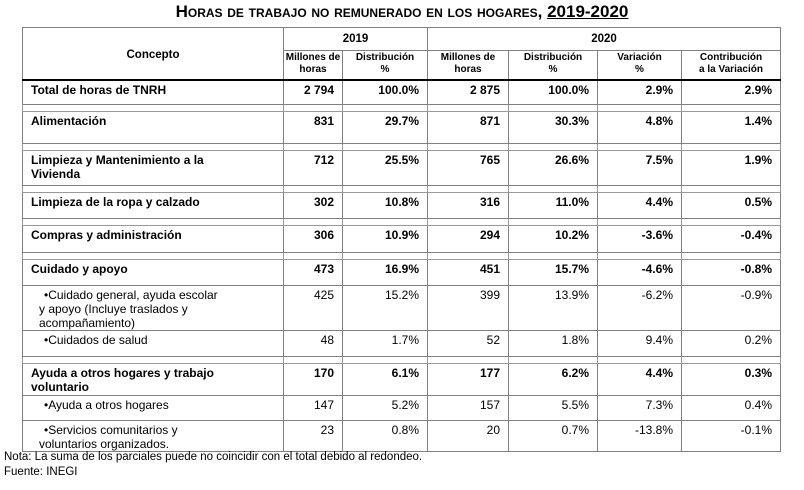 The height and width of the screenshot is (490, 804). Describe the element at coordinates (468, 343) in the screenshot. I see `value-cell: 52` at that location.